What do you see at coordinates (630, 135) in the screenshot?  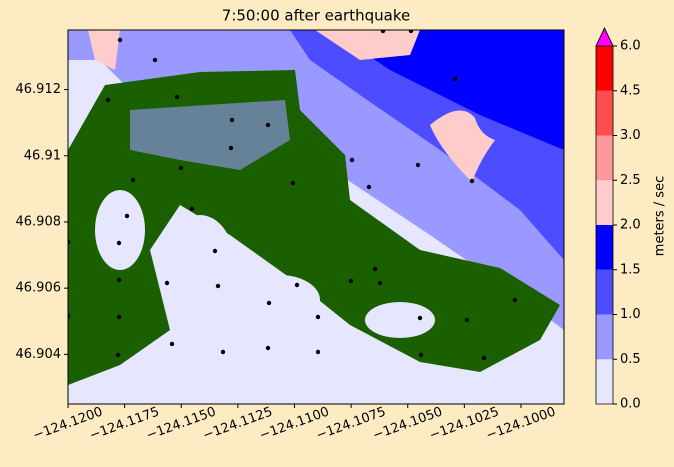 I see `colorbar-tick-label: 3.0` at bounding box center [630, 135].